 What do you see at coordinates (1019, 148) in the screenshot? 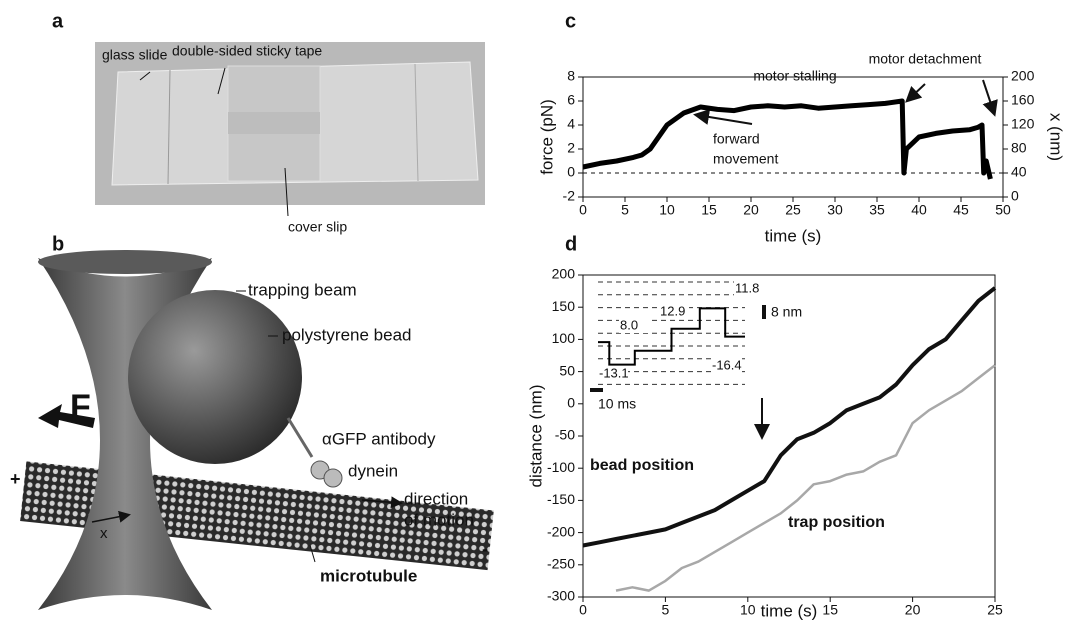
I see `y2-tick-label: 80` at bounding box center [1019, 148].